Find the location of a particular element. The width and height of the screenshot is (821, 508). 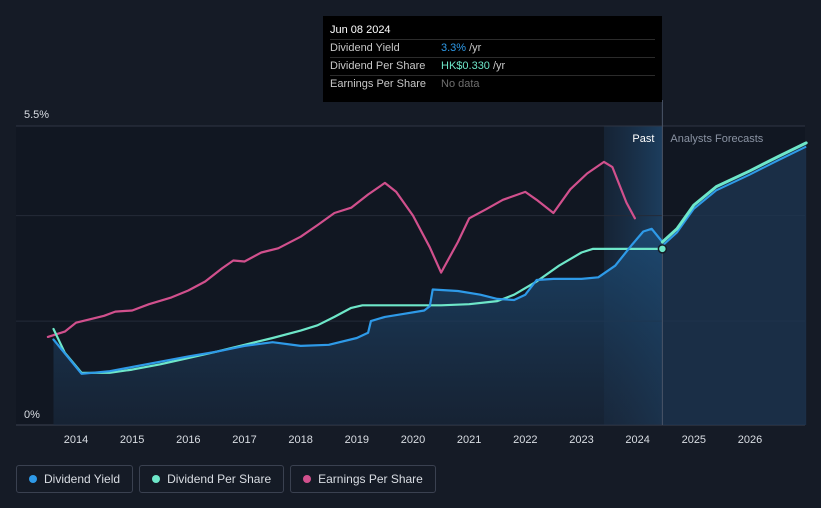

x-tick-label: 2022 is located at coordinates (525, 440).